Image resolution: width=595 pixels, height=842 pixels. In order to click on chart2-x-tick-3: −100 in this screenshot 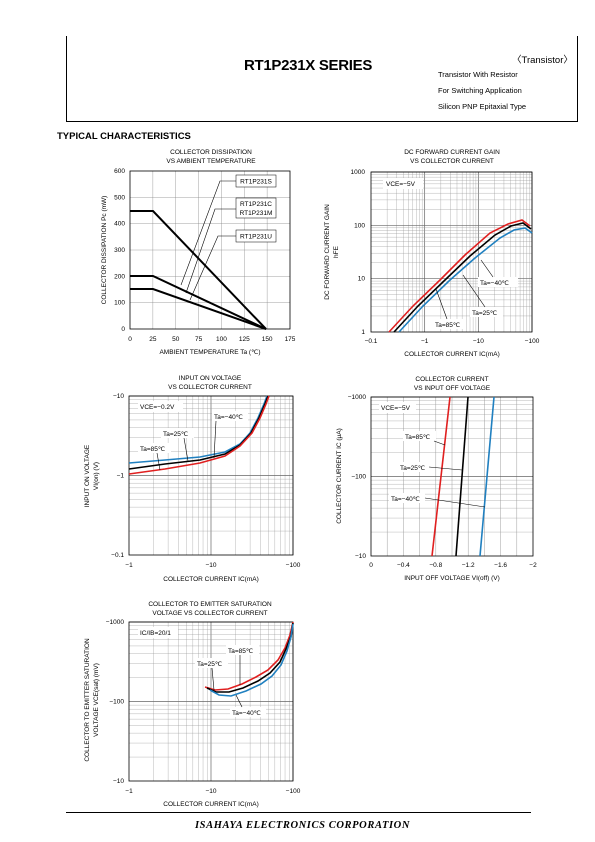, I will do `click(532, 341)`.